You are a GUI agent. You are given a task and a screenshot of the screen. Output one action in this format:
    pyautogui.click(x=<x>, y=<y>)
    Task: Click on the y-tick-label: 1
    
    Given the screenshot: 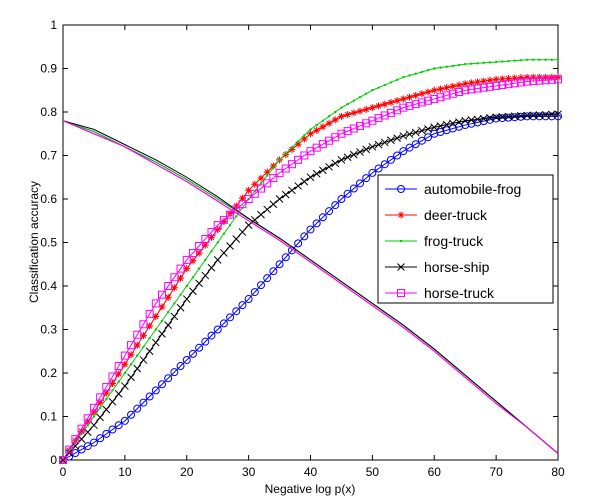 What is the action you would take?
    pyautogui.click(x=53, y=25)
    